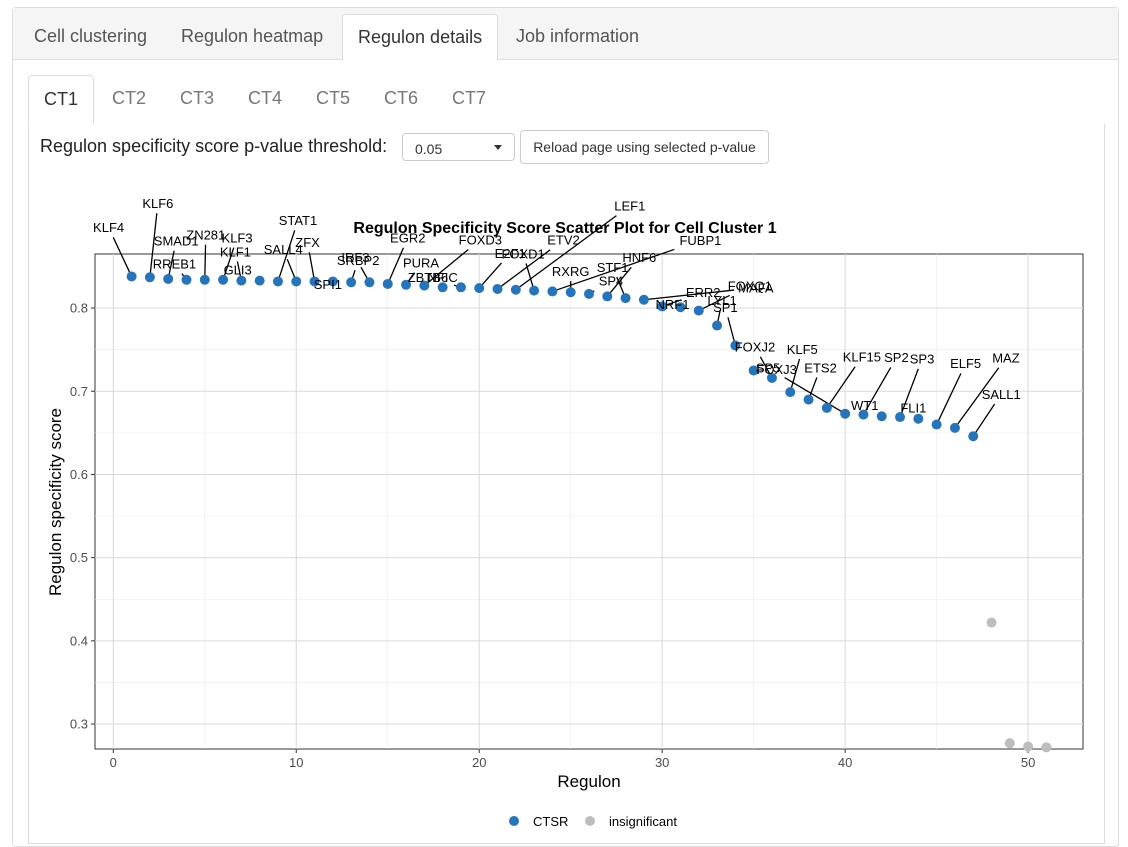 The width and height of the screenshot is (1128, 847). Describe the element at coordinates (79, 474) in the screenshot. I see `y-tick-label: 0.6` at that location.